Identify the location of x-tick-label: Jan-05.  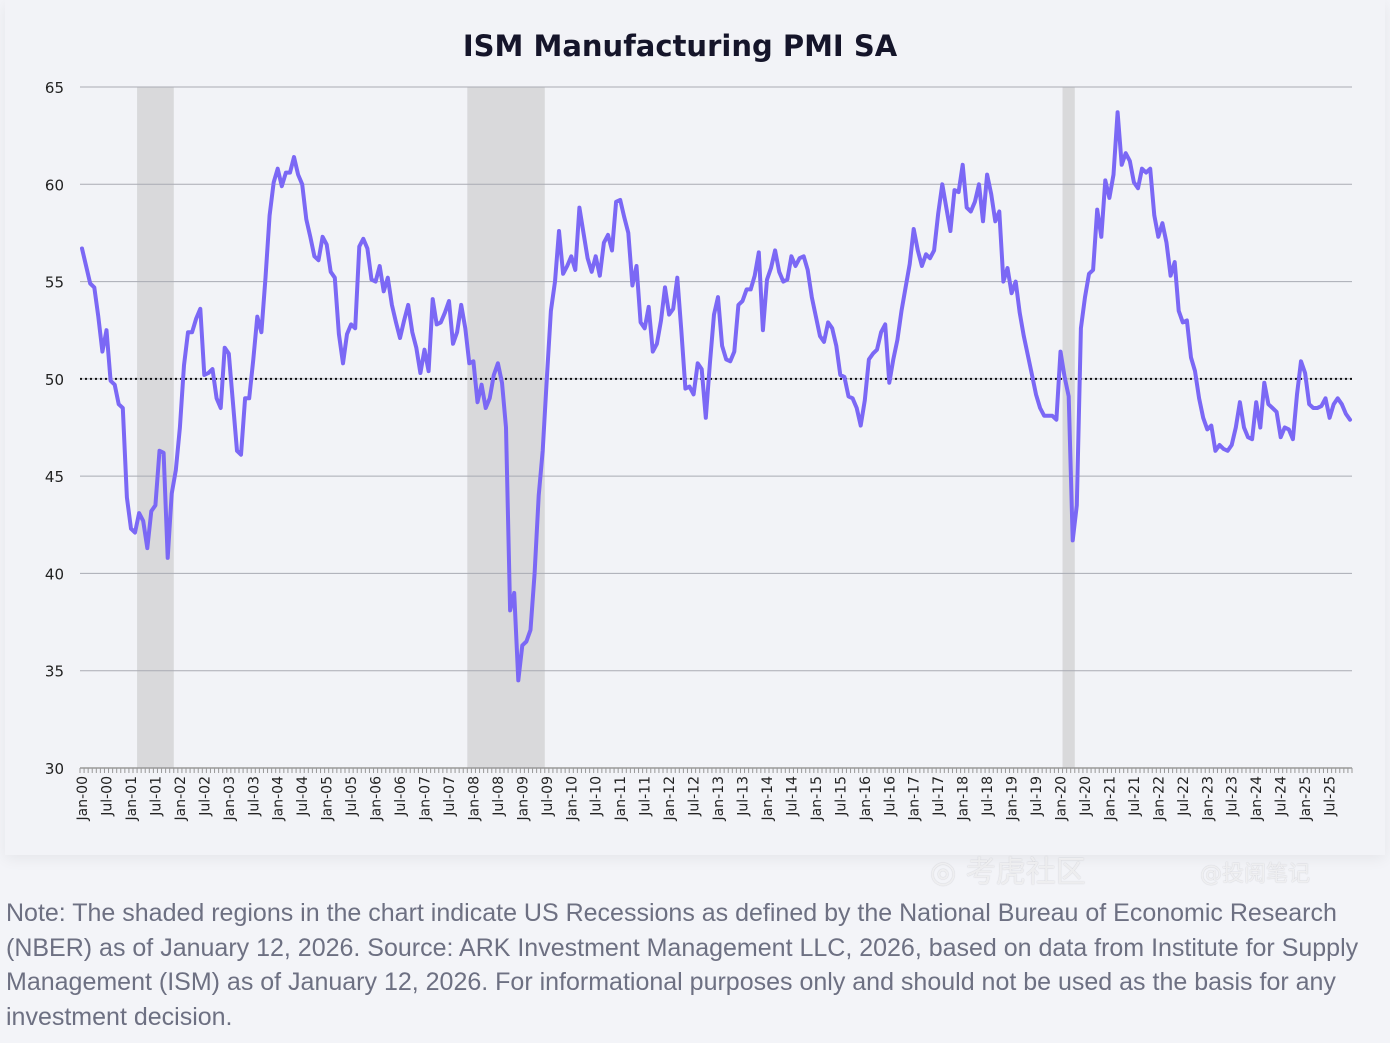
(328, 798).